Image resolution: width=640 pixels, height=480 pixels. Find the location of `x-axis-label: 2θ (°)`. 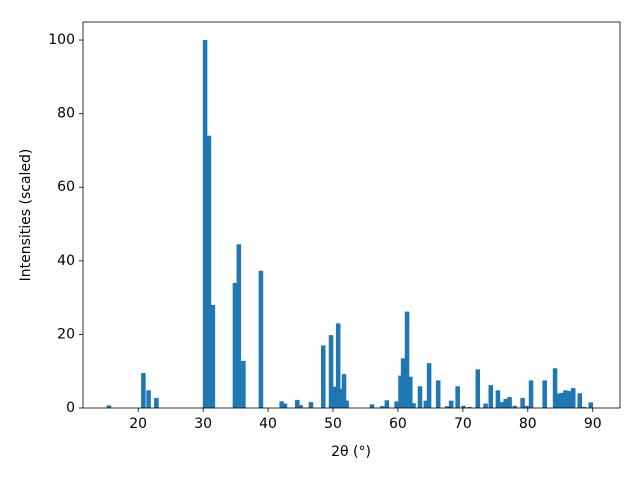

x-axis-label: 2θ (°) is located at coordinates (351, 452).